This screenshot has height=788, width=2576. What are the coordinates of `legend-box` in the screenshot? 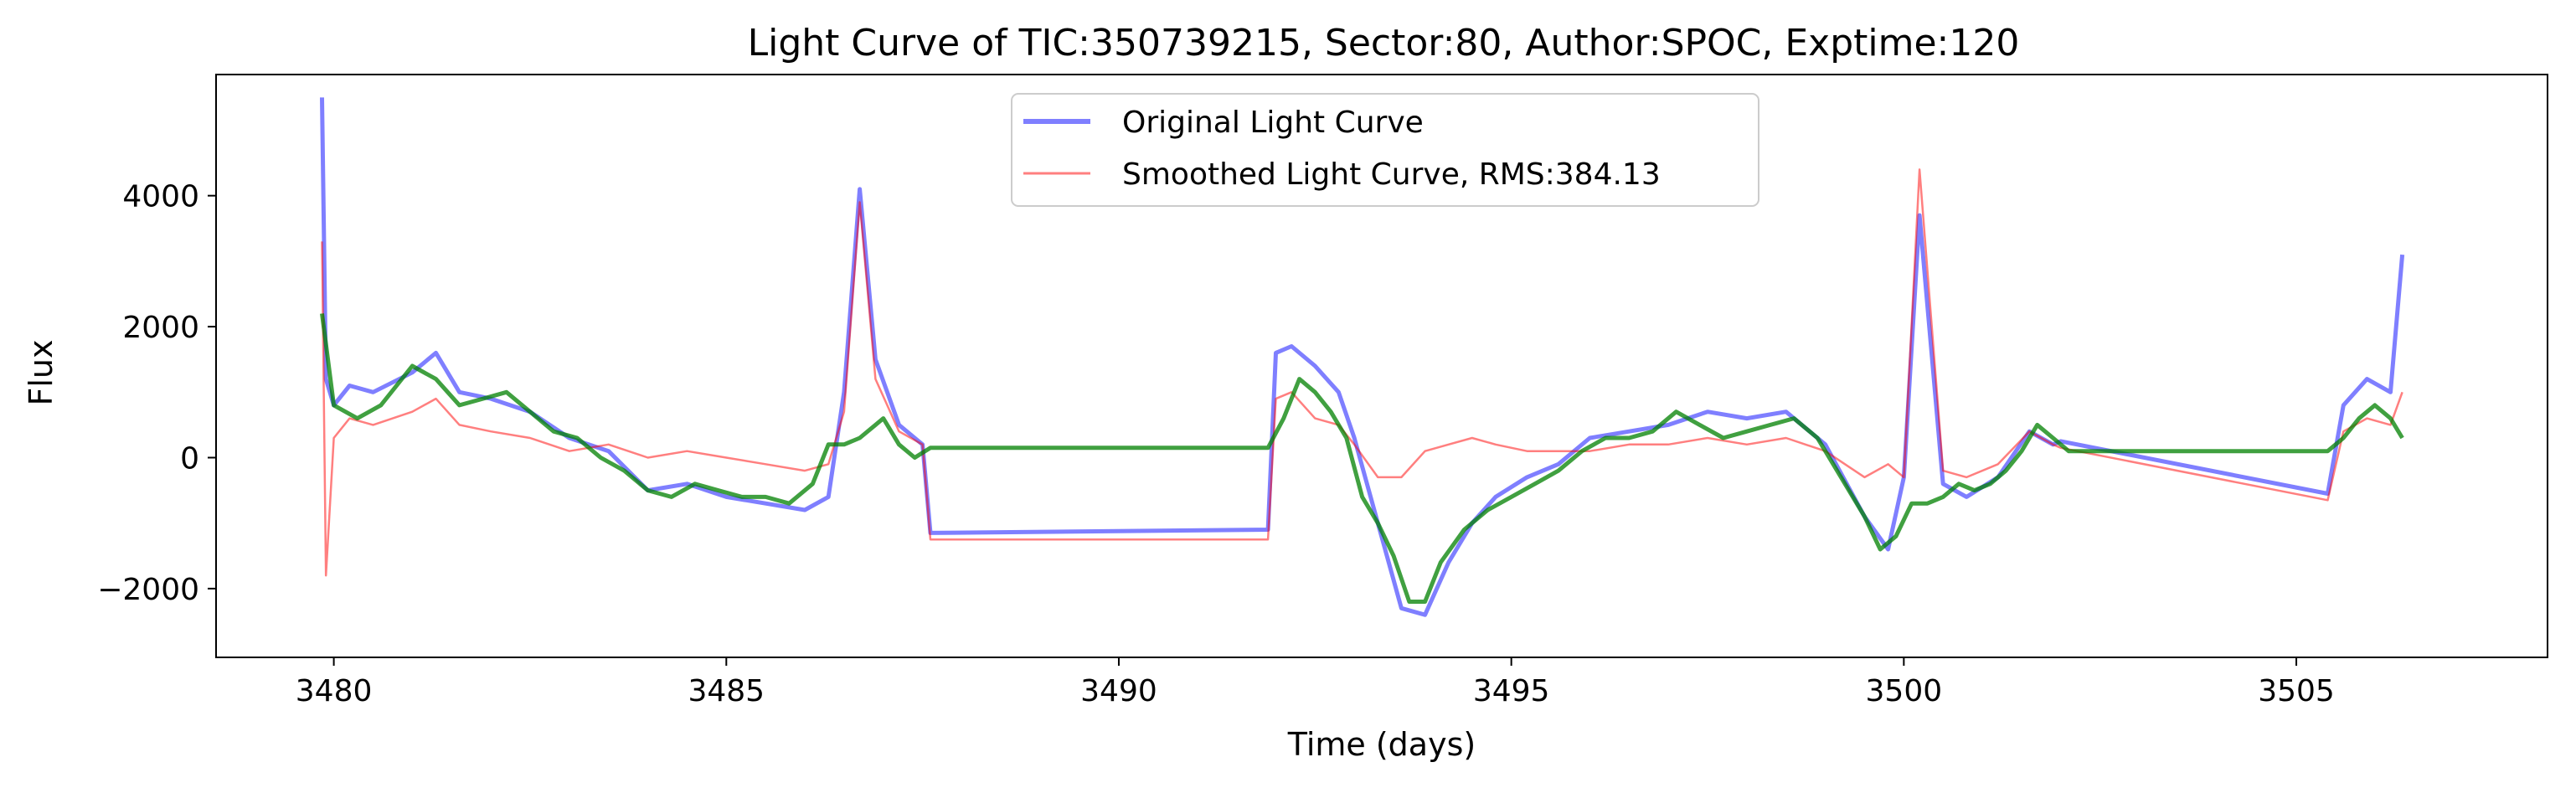 It's located at (1385, 150).